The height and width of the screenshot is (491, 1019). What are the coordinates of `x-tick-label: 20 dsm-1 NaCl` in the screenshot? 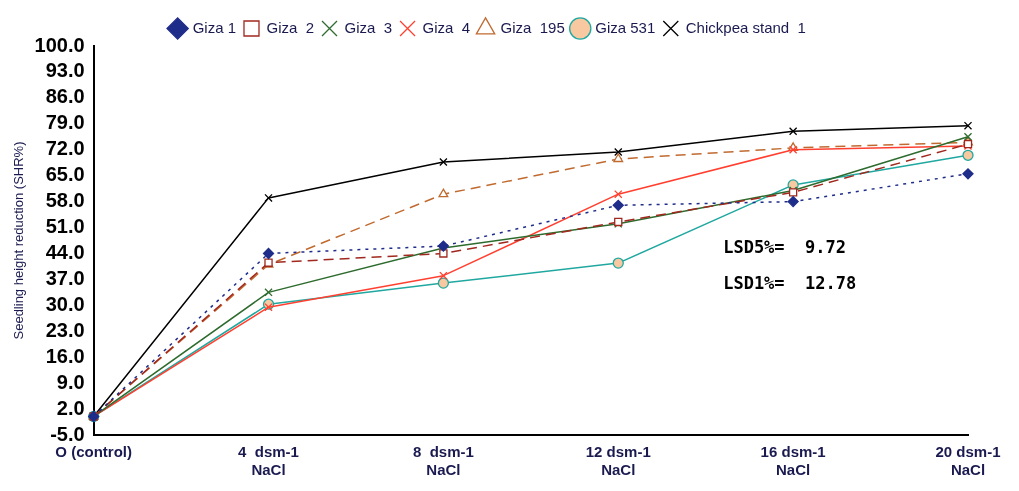 It's located at (968, 461).